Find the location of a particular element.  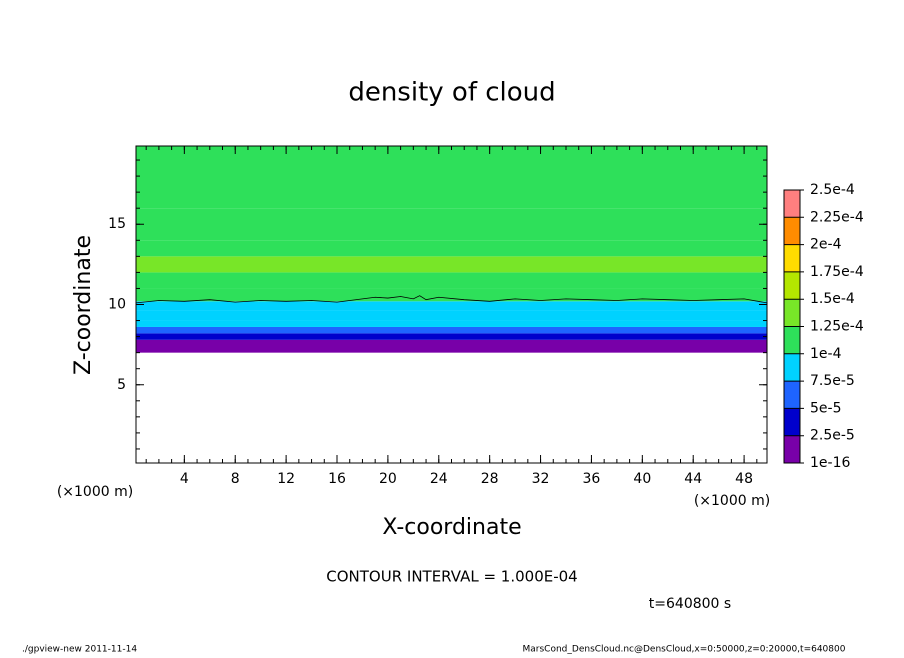

y-tick-label: 10 is located at coordinates (117, 305).